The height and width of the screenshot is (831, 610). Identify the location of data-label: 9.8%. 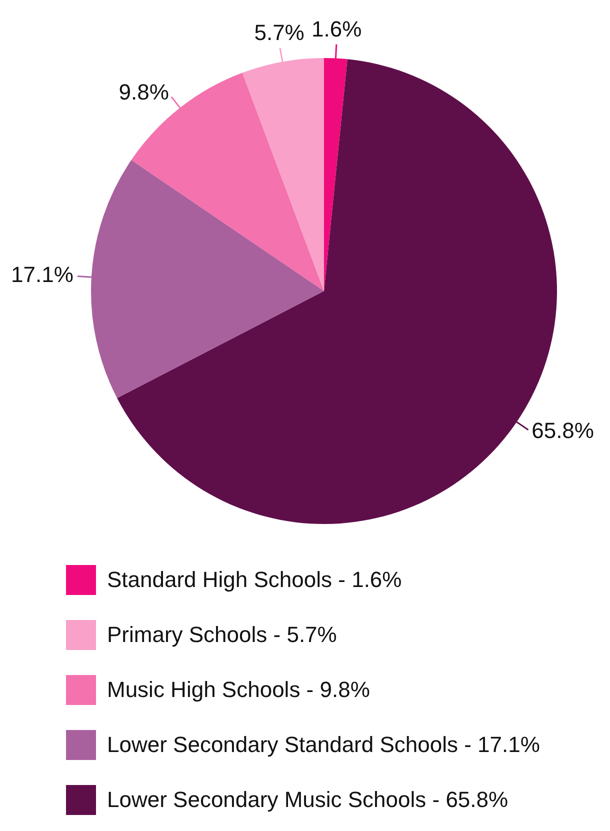
(143, 92).